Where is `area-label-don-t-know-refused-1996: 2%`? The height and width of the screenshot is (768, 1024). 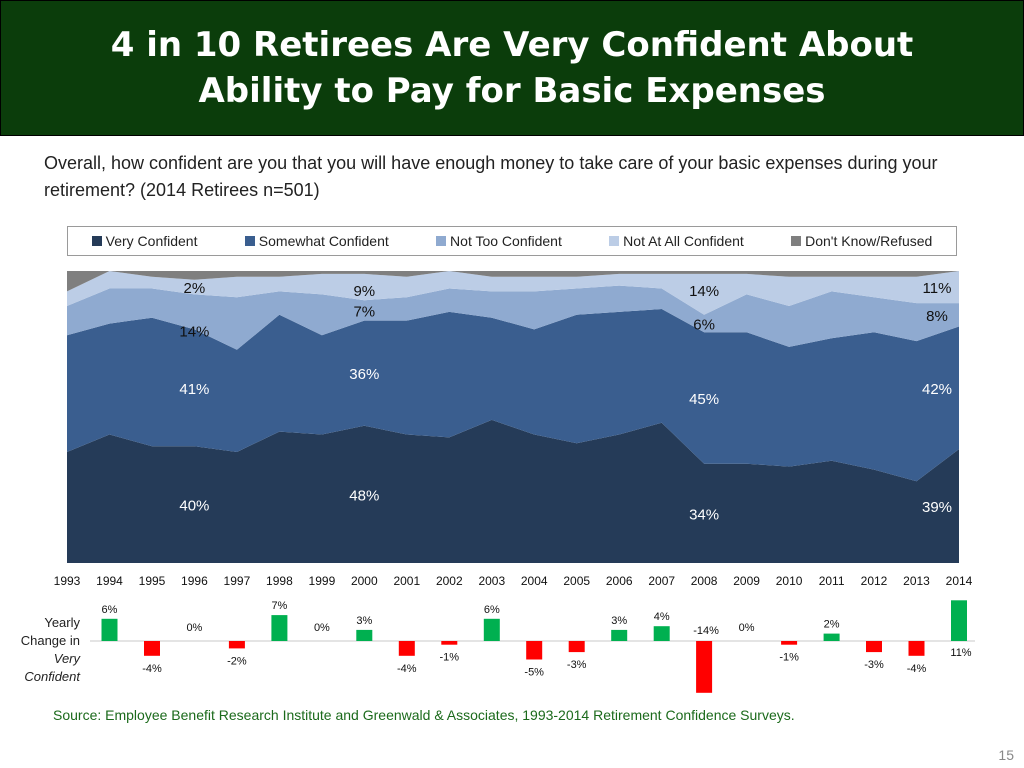
area-label-don-t-know-refused-1996: 2% is located at coordinates (195, 288).